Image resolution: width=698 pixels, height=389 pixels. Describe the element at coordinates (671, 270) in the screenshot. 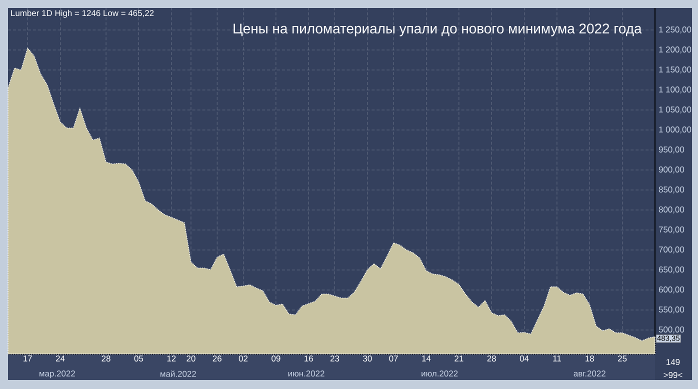

I see `y-tick-label: 650,00` at that location.